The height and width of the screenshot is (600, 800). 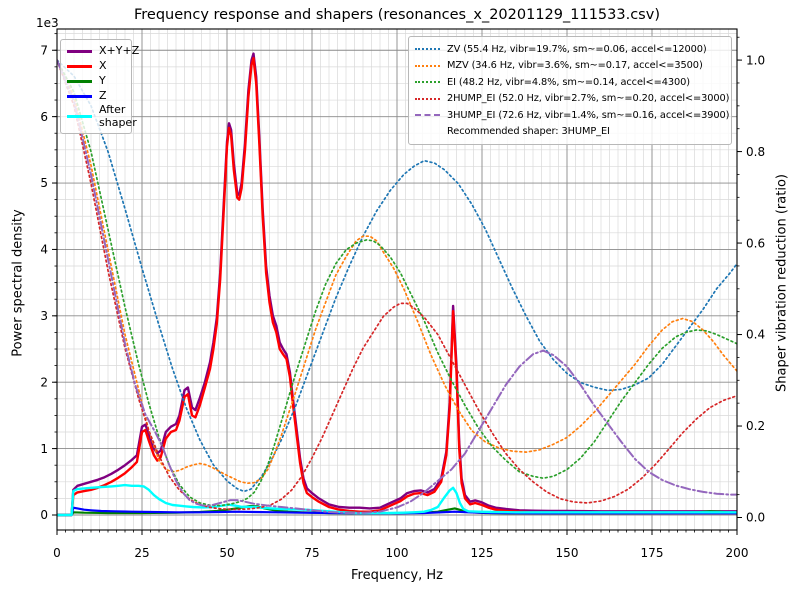 I want to click on tick-label: 0.6, so click(x=755, y=243).